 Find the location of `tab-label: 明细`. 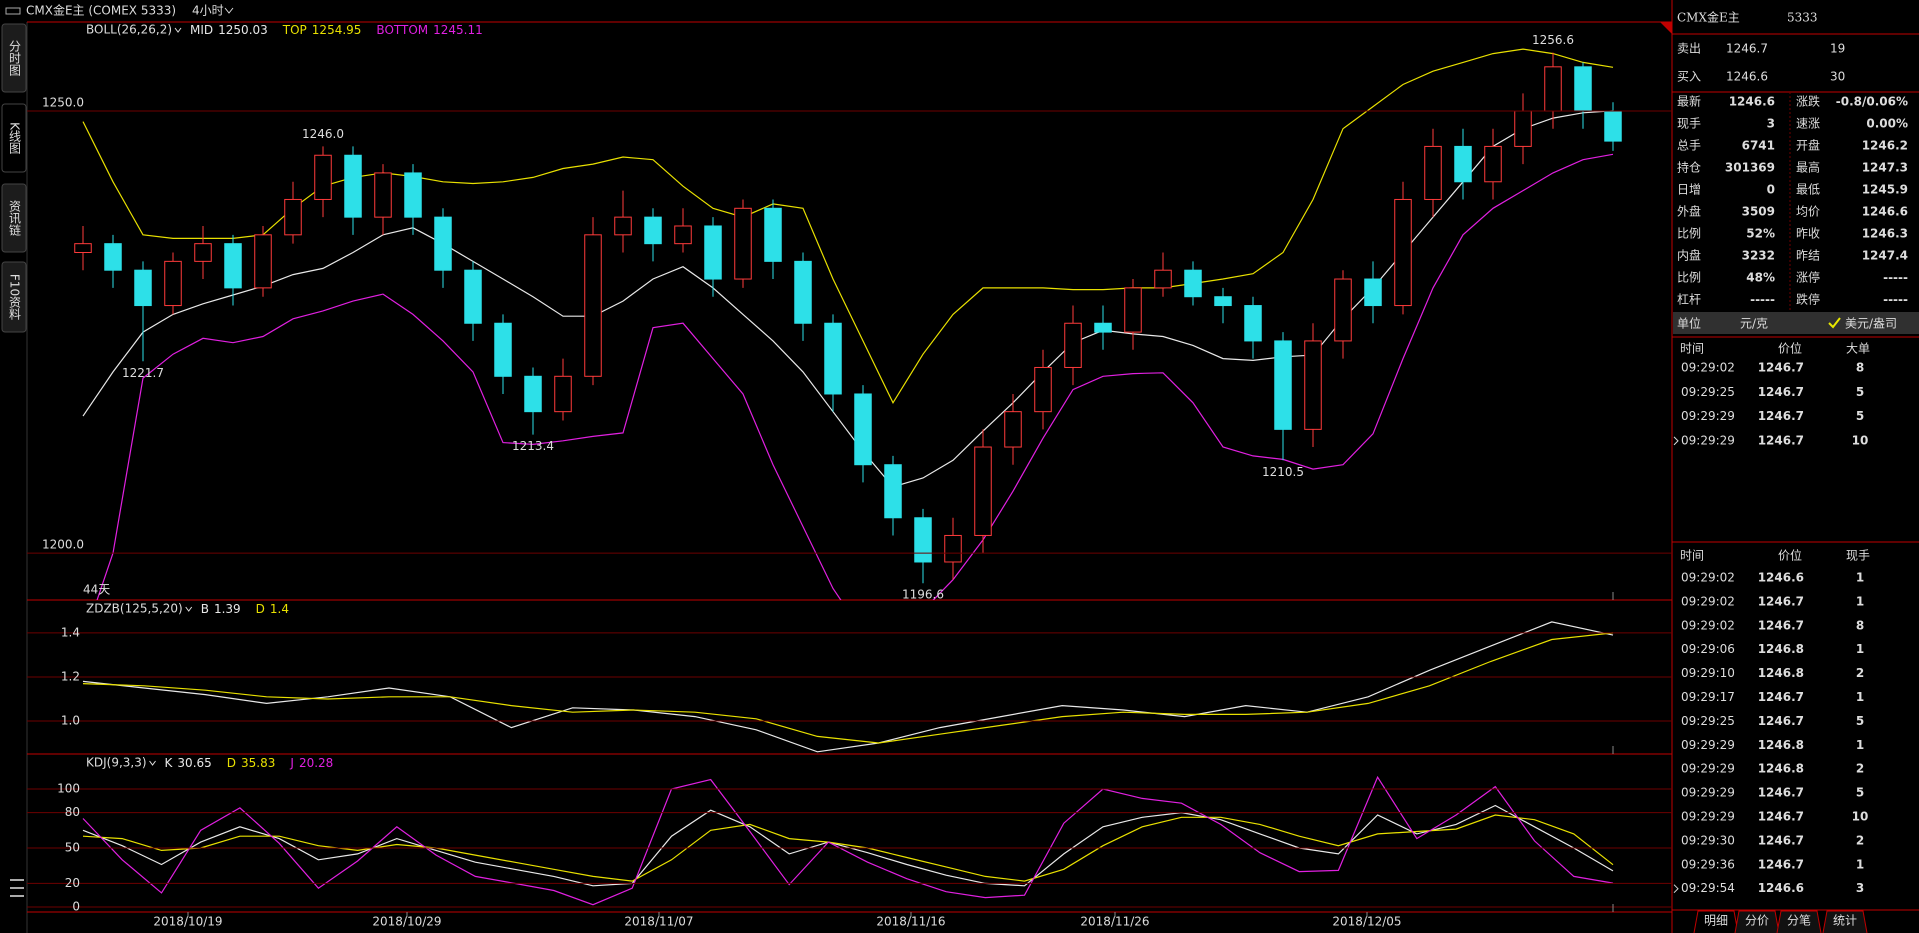

tab-label: 明细 is located at coordinates (1716, 921).